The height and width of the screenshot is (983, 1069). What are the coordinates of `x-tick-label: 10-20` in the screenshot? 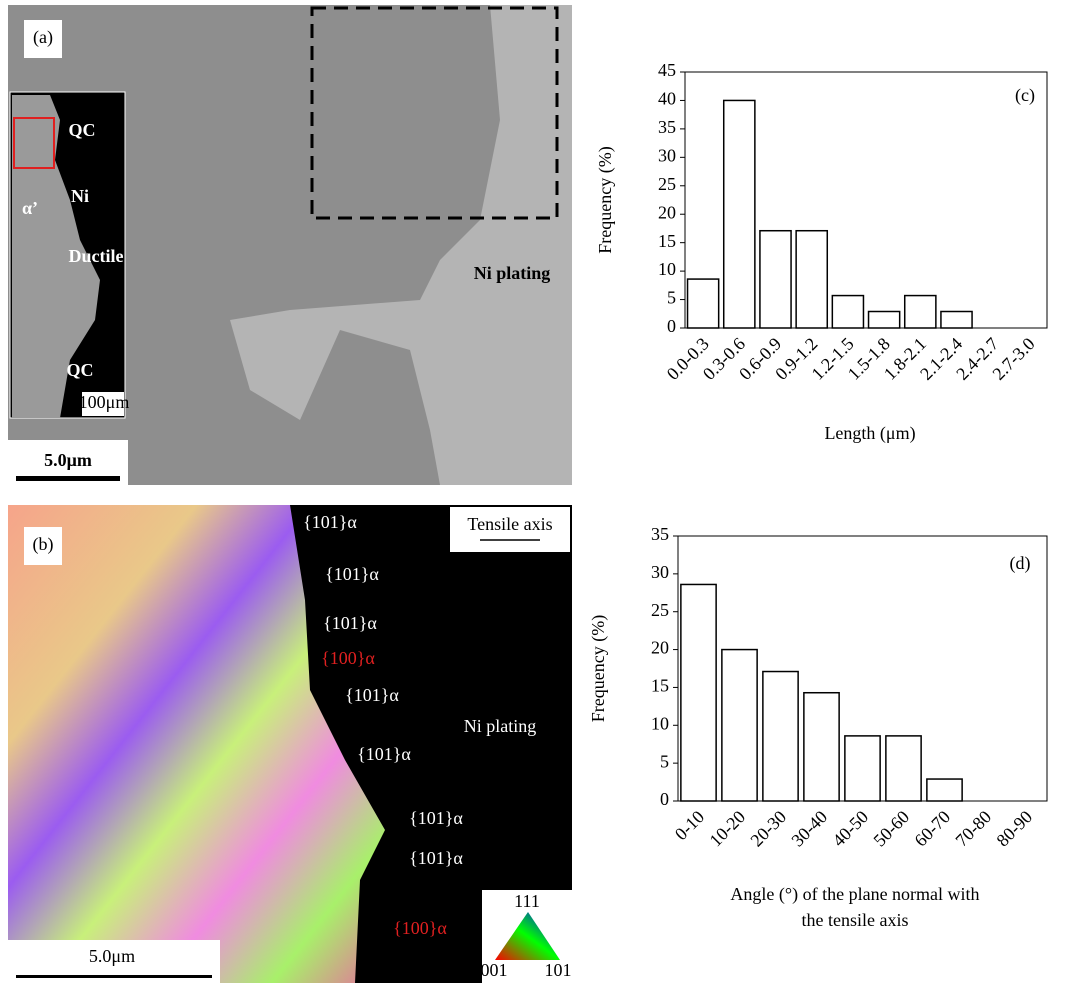 It's located at (727, 829).